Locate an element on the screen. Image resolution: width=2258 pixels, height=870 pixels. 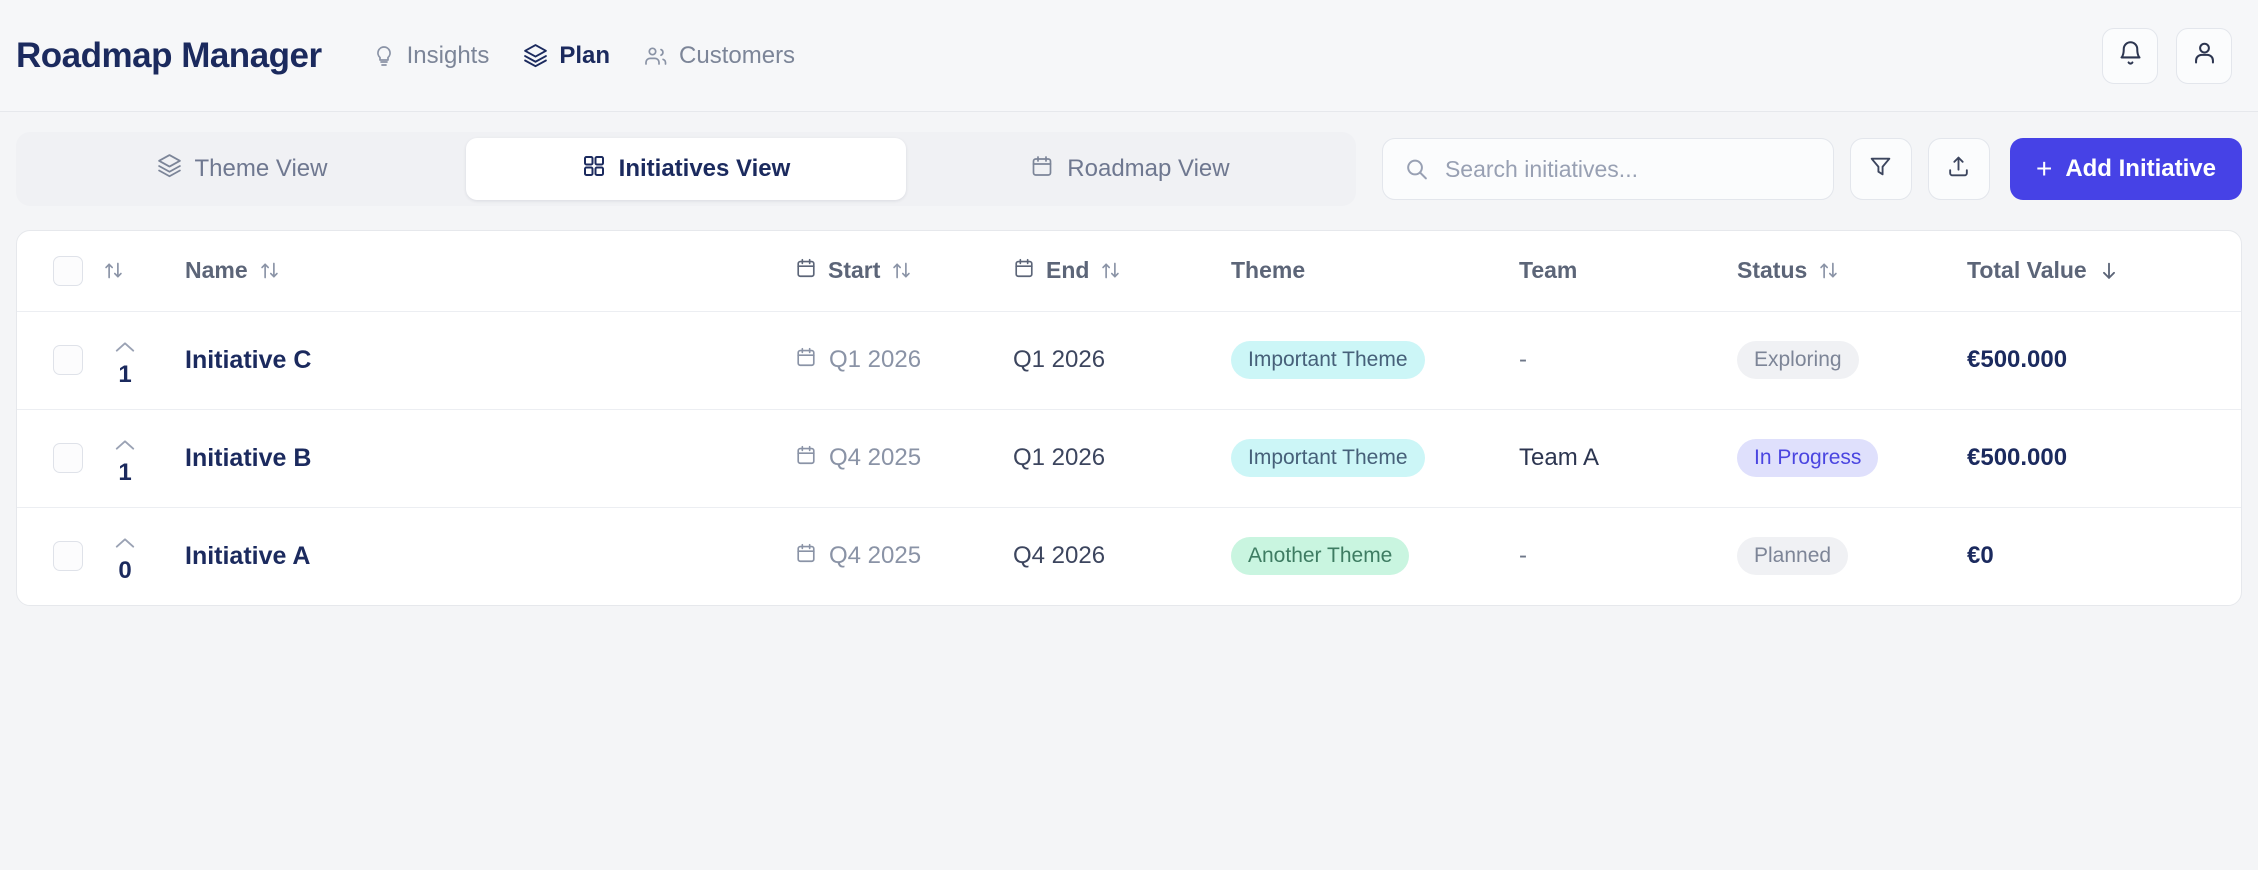
col-select-all is located at coordinates (60, 271).